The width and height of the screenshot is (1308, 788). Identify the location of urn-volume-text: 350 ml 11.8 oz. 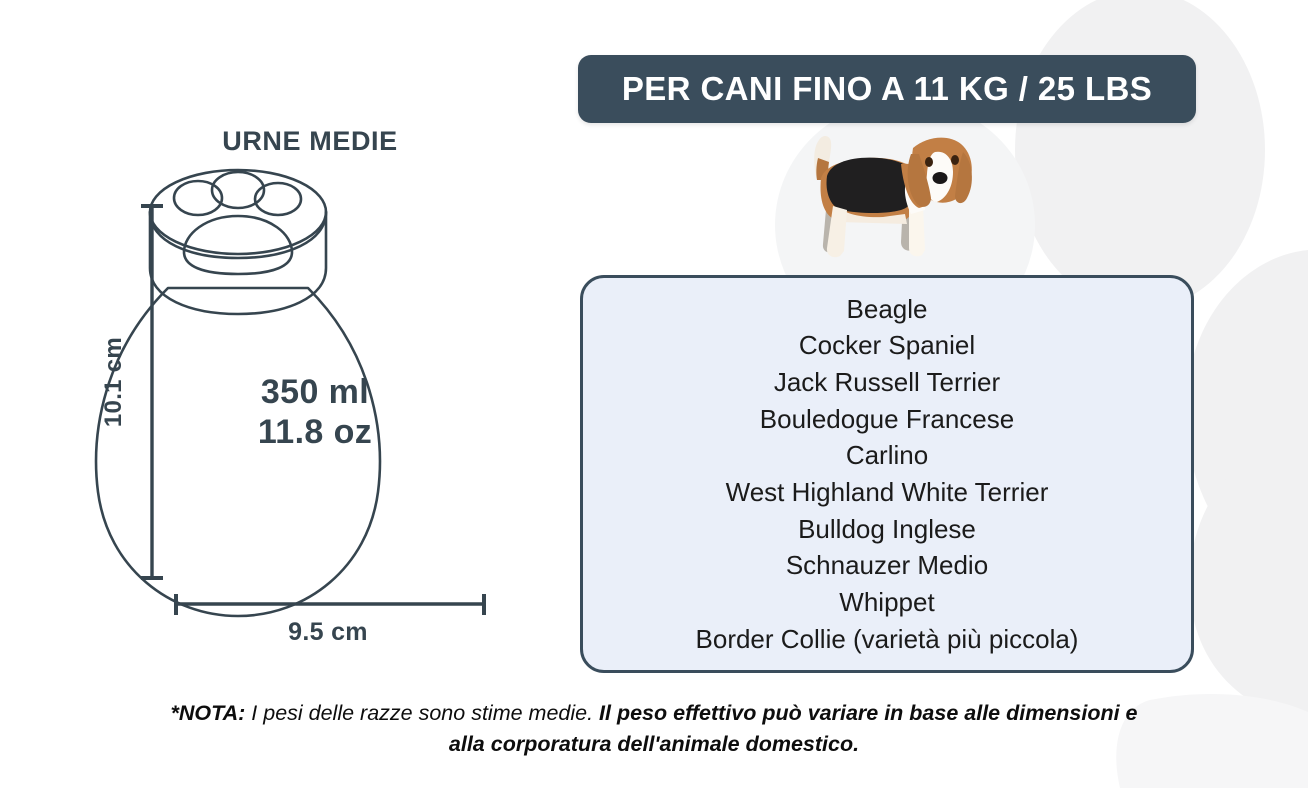
(315, 412).